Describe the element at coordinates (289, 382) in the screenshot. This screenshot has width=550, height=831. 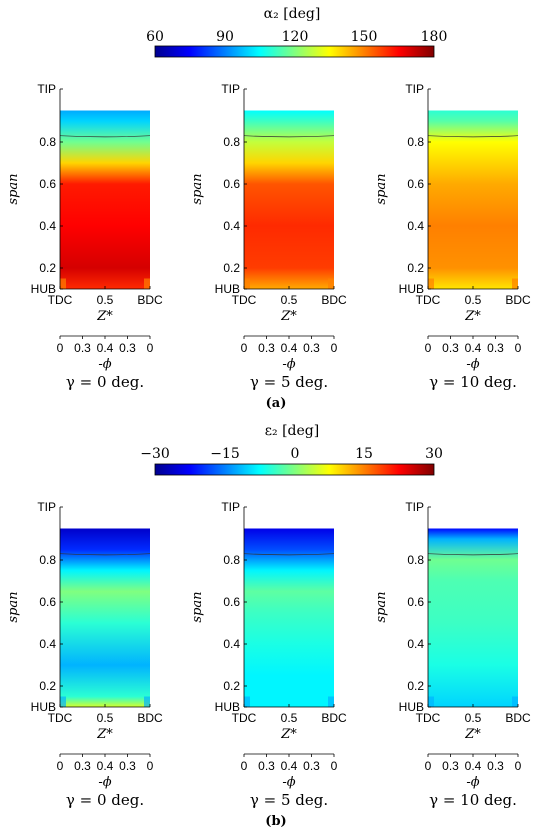
I see `subplot-caption: γ = 5 deg.` at that location.